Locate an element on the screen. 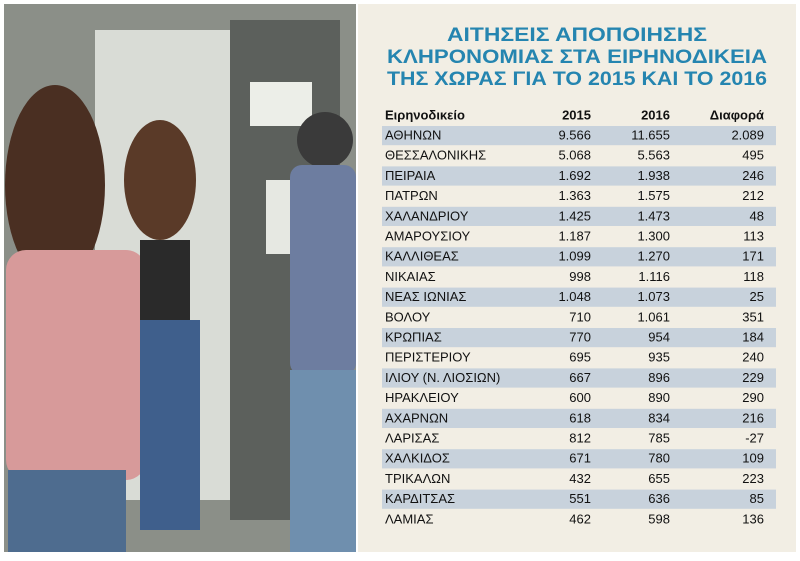 This screenshot has width=800, height=561. cell-value: 85 is located at coordinates (757, 498).